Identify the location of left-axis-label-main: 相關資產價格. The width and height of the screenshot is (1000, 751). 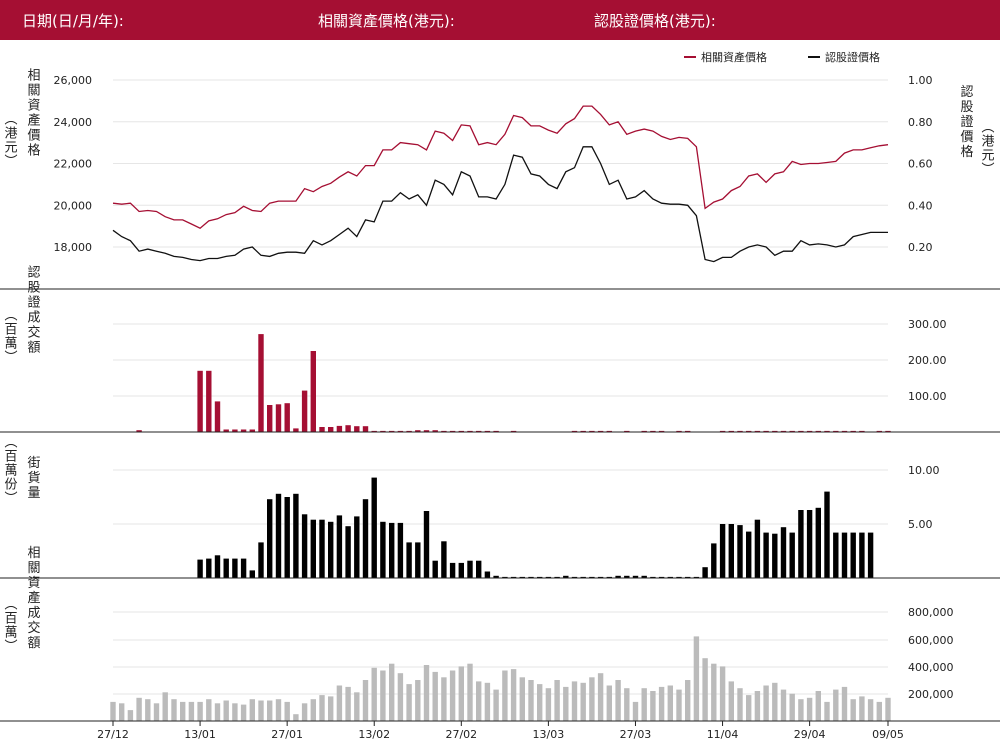
(33, 113).